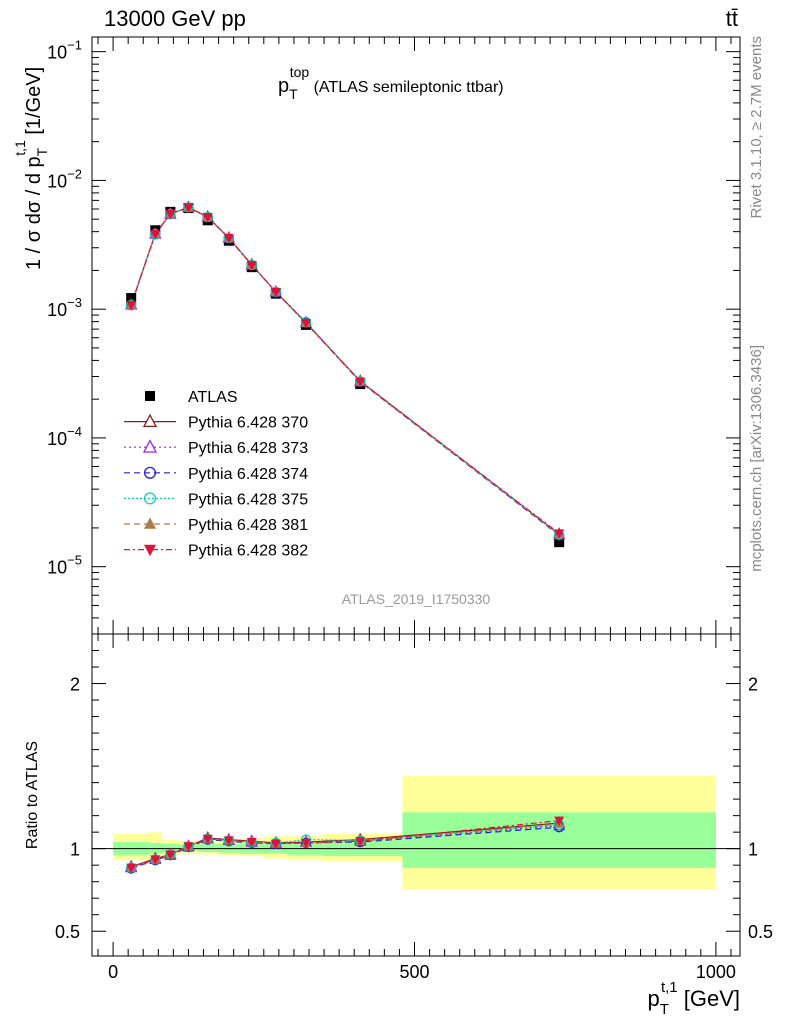 Image resolution: width=786 pixels, height=1024 pixels. I want to click on ratio-tick-label: 0.5, so click(67, 932).